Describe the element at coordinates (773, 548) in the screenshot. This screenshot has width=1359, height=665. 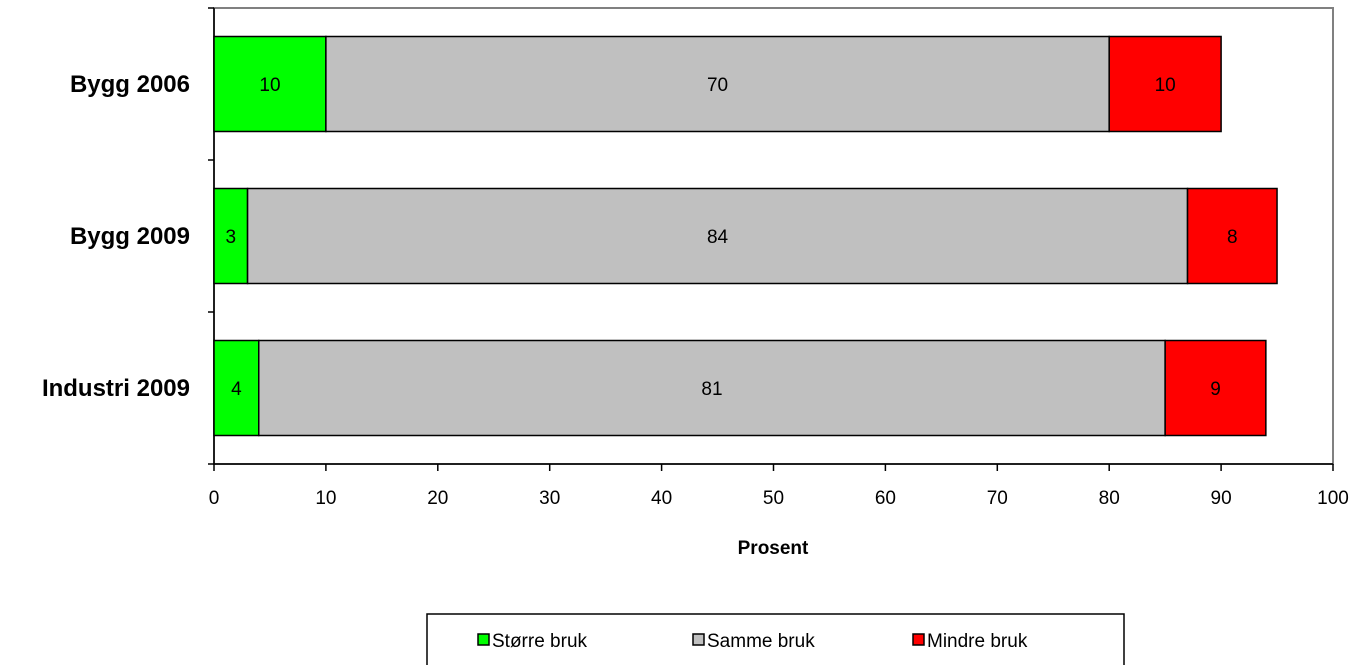
I see `x-axis-title: Prosent` at that location.